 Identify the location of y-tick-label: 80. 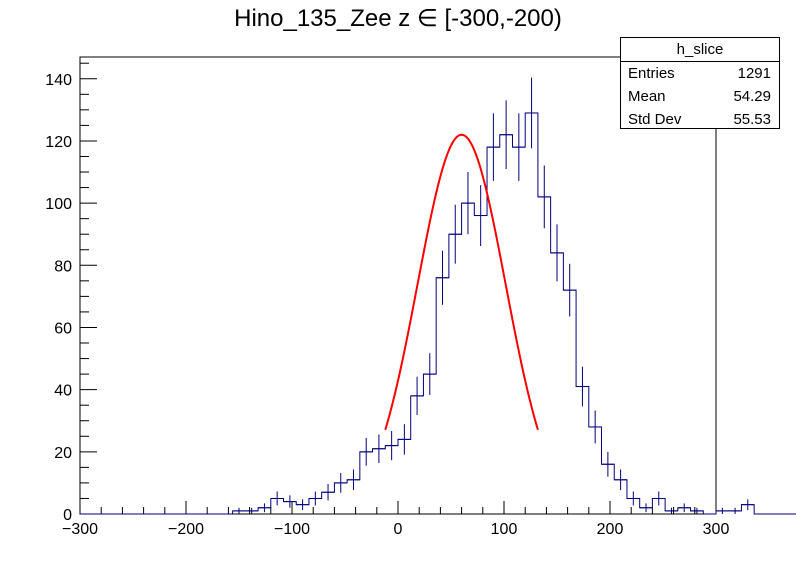
(63, 266).